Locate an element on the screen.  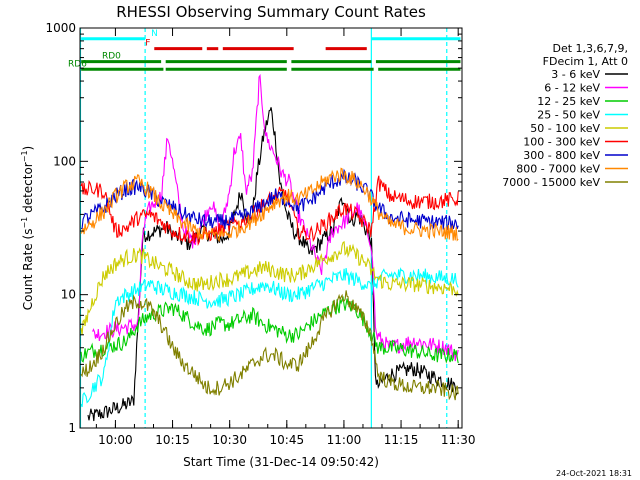
y-axis-label-sup1: −1 is located at coordinates (24, 223).